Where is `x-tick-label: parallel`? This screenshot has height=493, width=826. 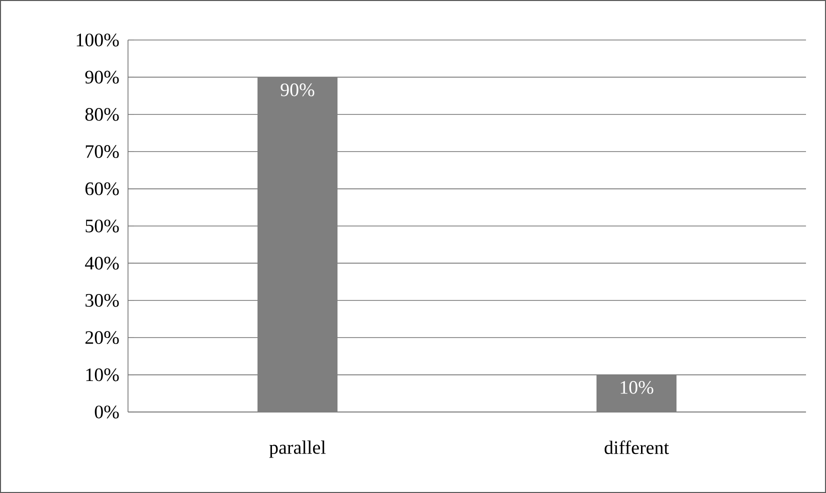 x-tick-label: parallel is located at coordinates (297, 449).